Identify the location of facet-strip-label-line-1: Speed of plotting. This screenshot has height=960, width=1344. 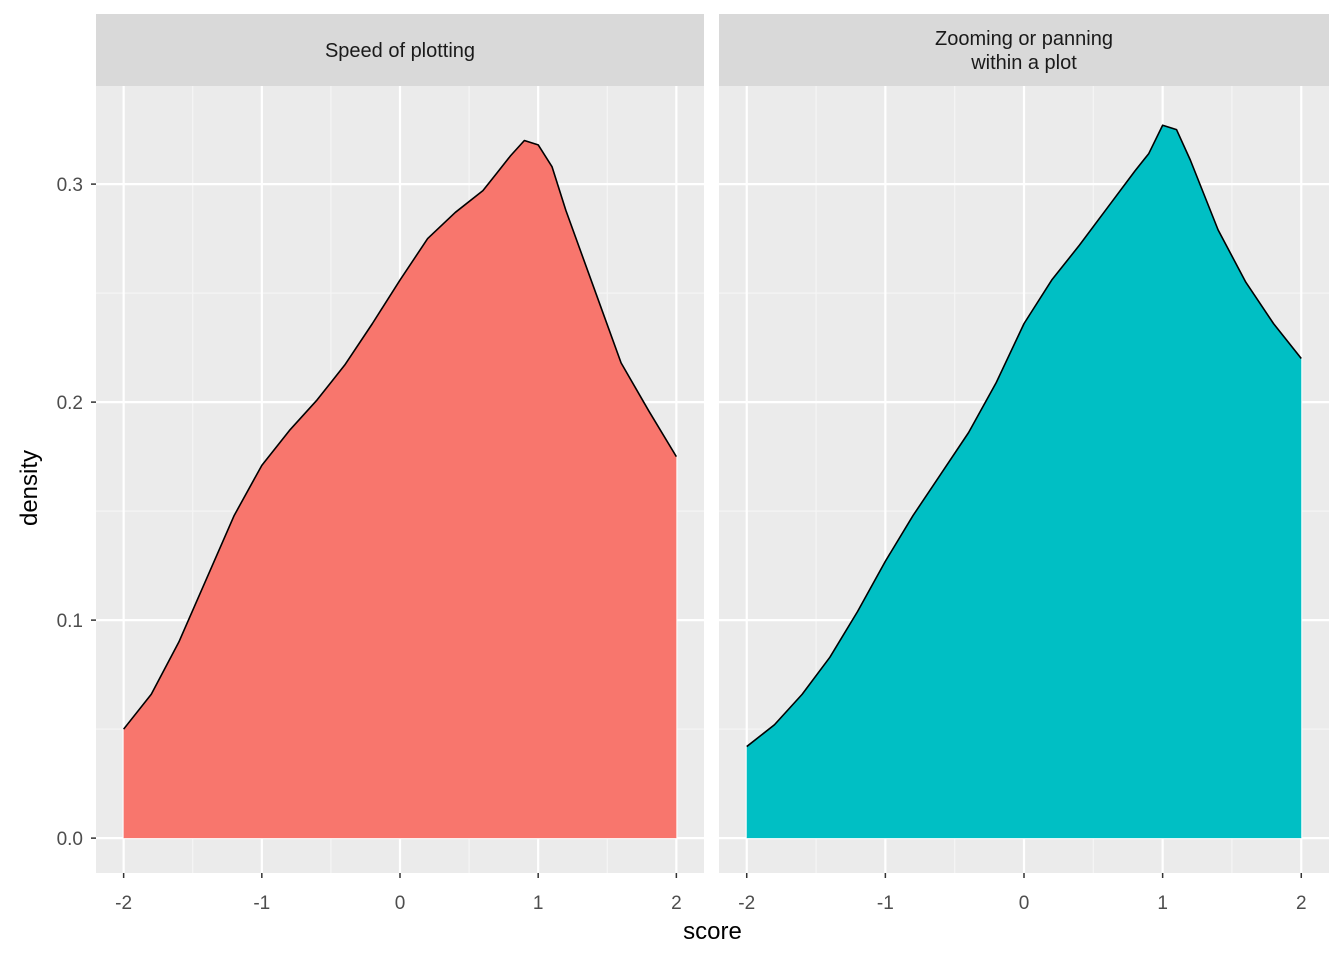
(400, 51).